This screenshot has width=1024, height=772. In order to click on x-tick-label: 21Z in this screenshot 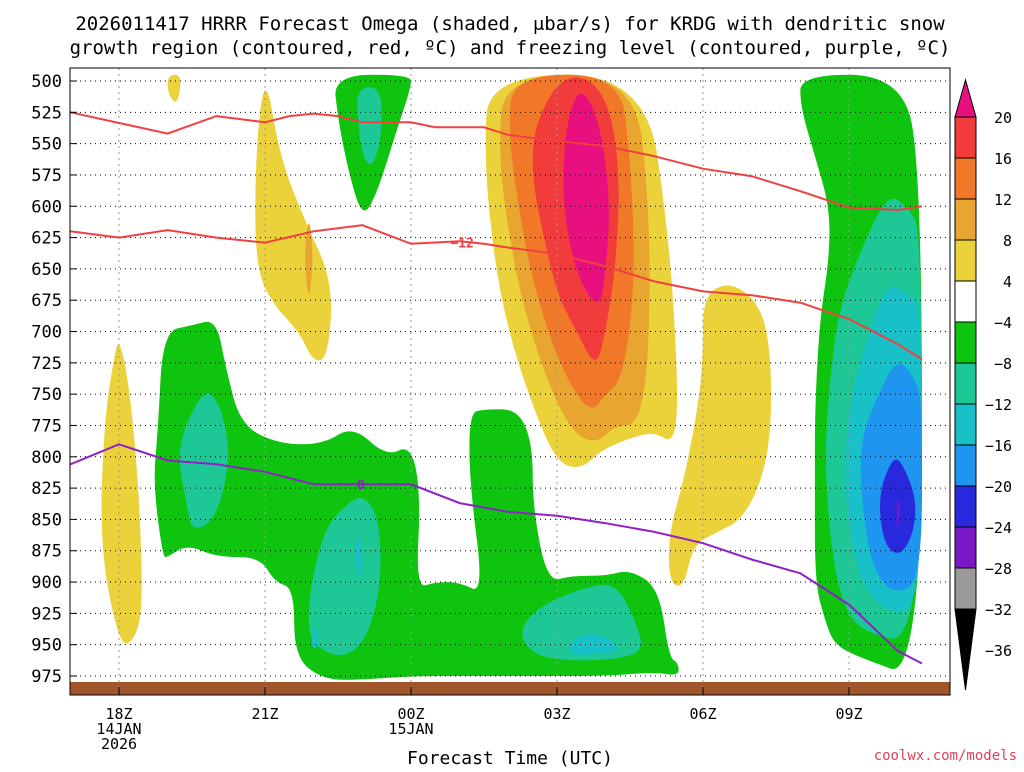, I will do `click(264, 714)`.